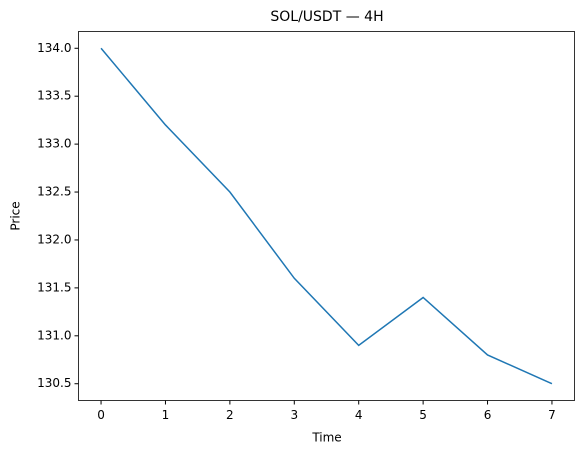 The height and width of the screenshot is (455, 584). What do you see at coordinates (230, 415) in the screenshot?
I see `x-tick-label: 2` at bounding box center [230, 415].